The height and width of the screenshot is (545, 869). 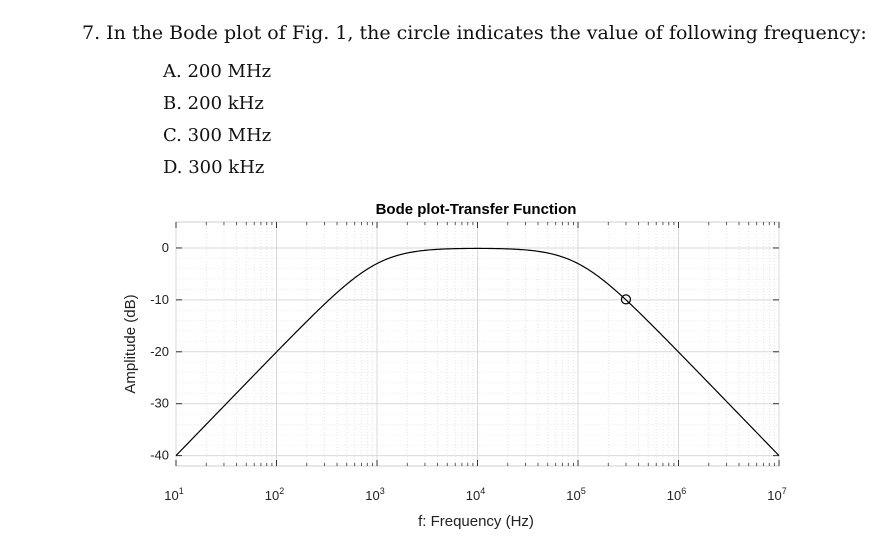 I want to click on y-tick-label: -30, so click(x=159, y=403).